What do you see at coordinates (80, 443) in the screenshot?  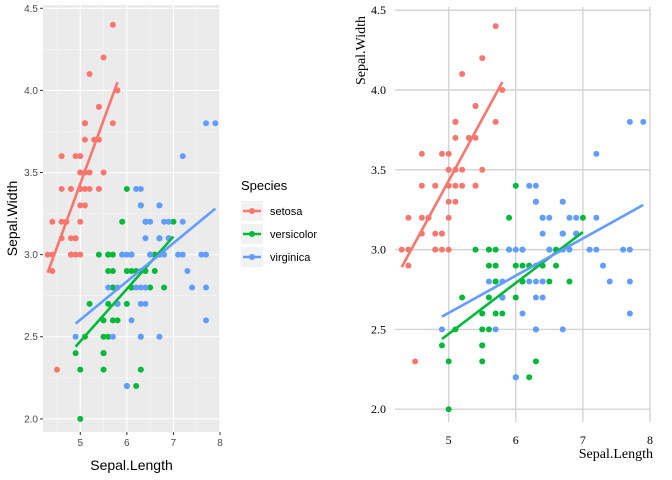 I see `left-x-tick-label: 5` at bounding box center [80, 443].